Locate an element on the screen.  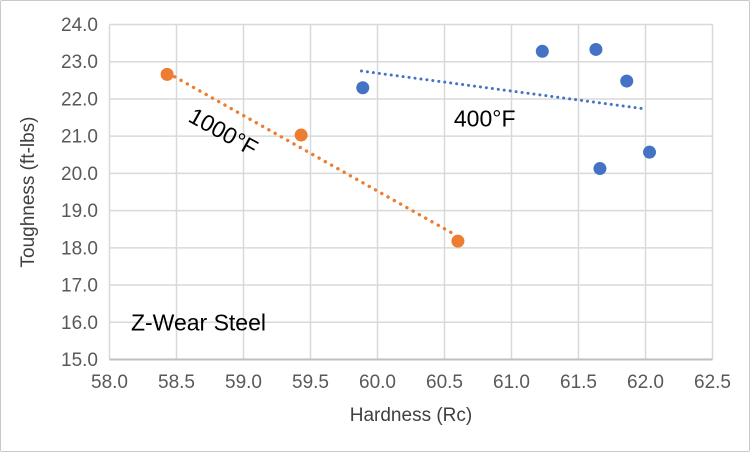
y-tick-label: 23.0 is located at coordinates (79, 62).